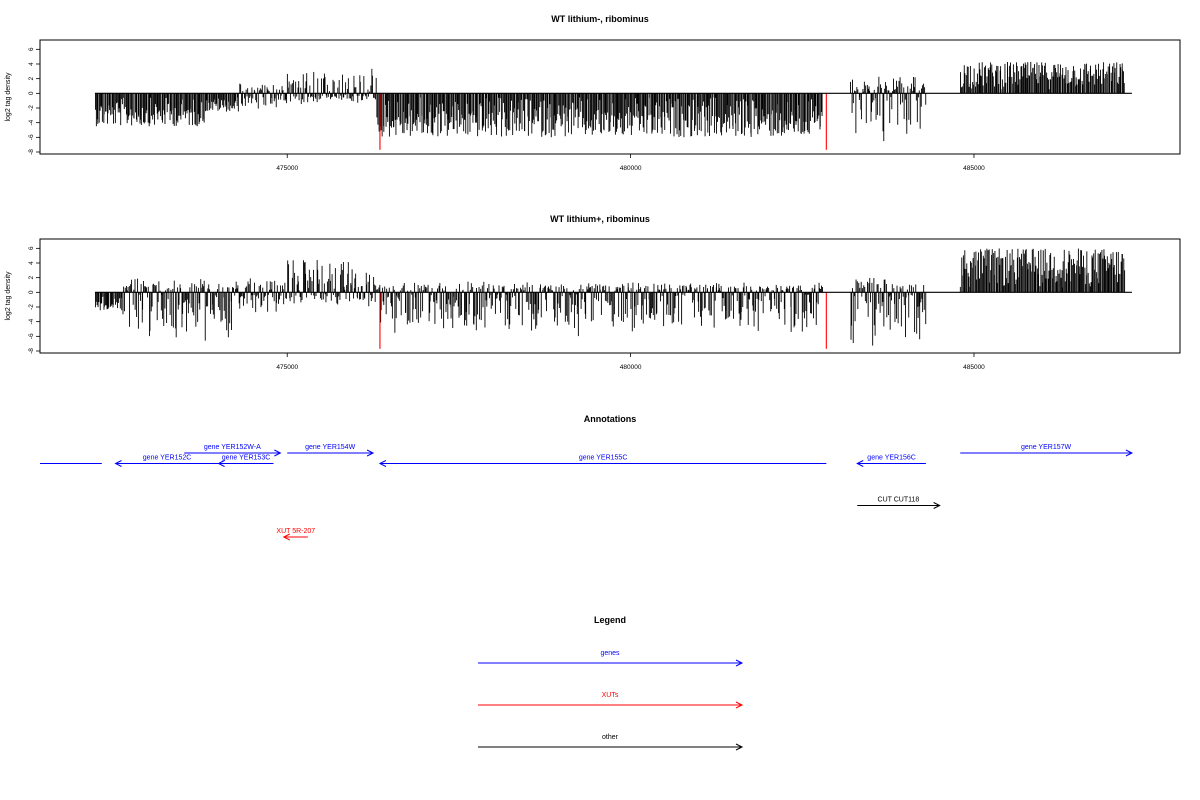 The height and width of the screenshot is (800, 1200). I want to click on feature-label: gene YER156C, so click(891, 458).